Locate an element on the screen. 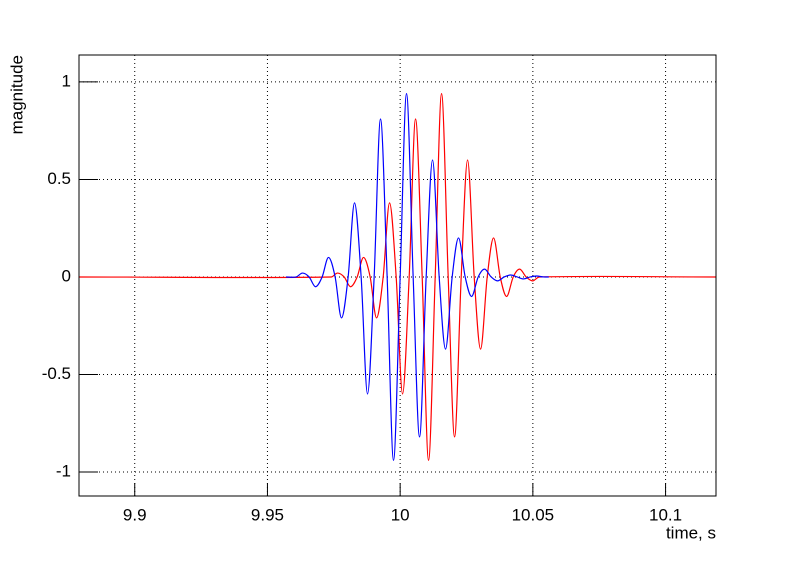  y-tick-label: 0.5 is located at coordinates (59, 178).